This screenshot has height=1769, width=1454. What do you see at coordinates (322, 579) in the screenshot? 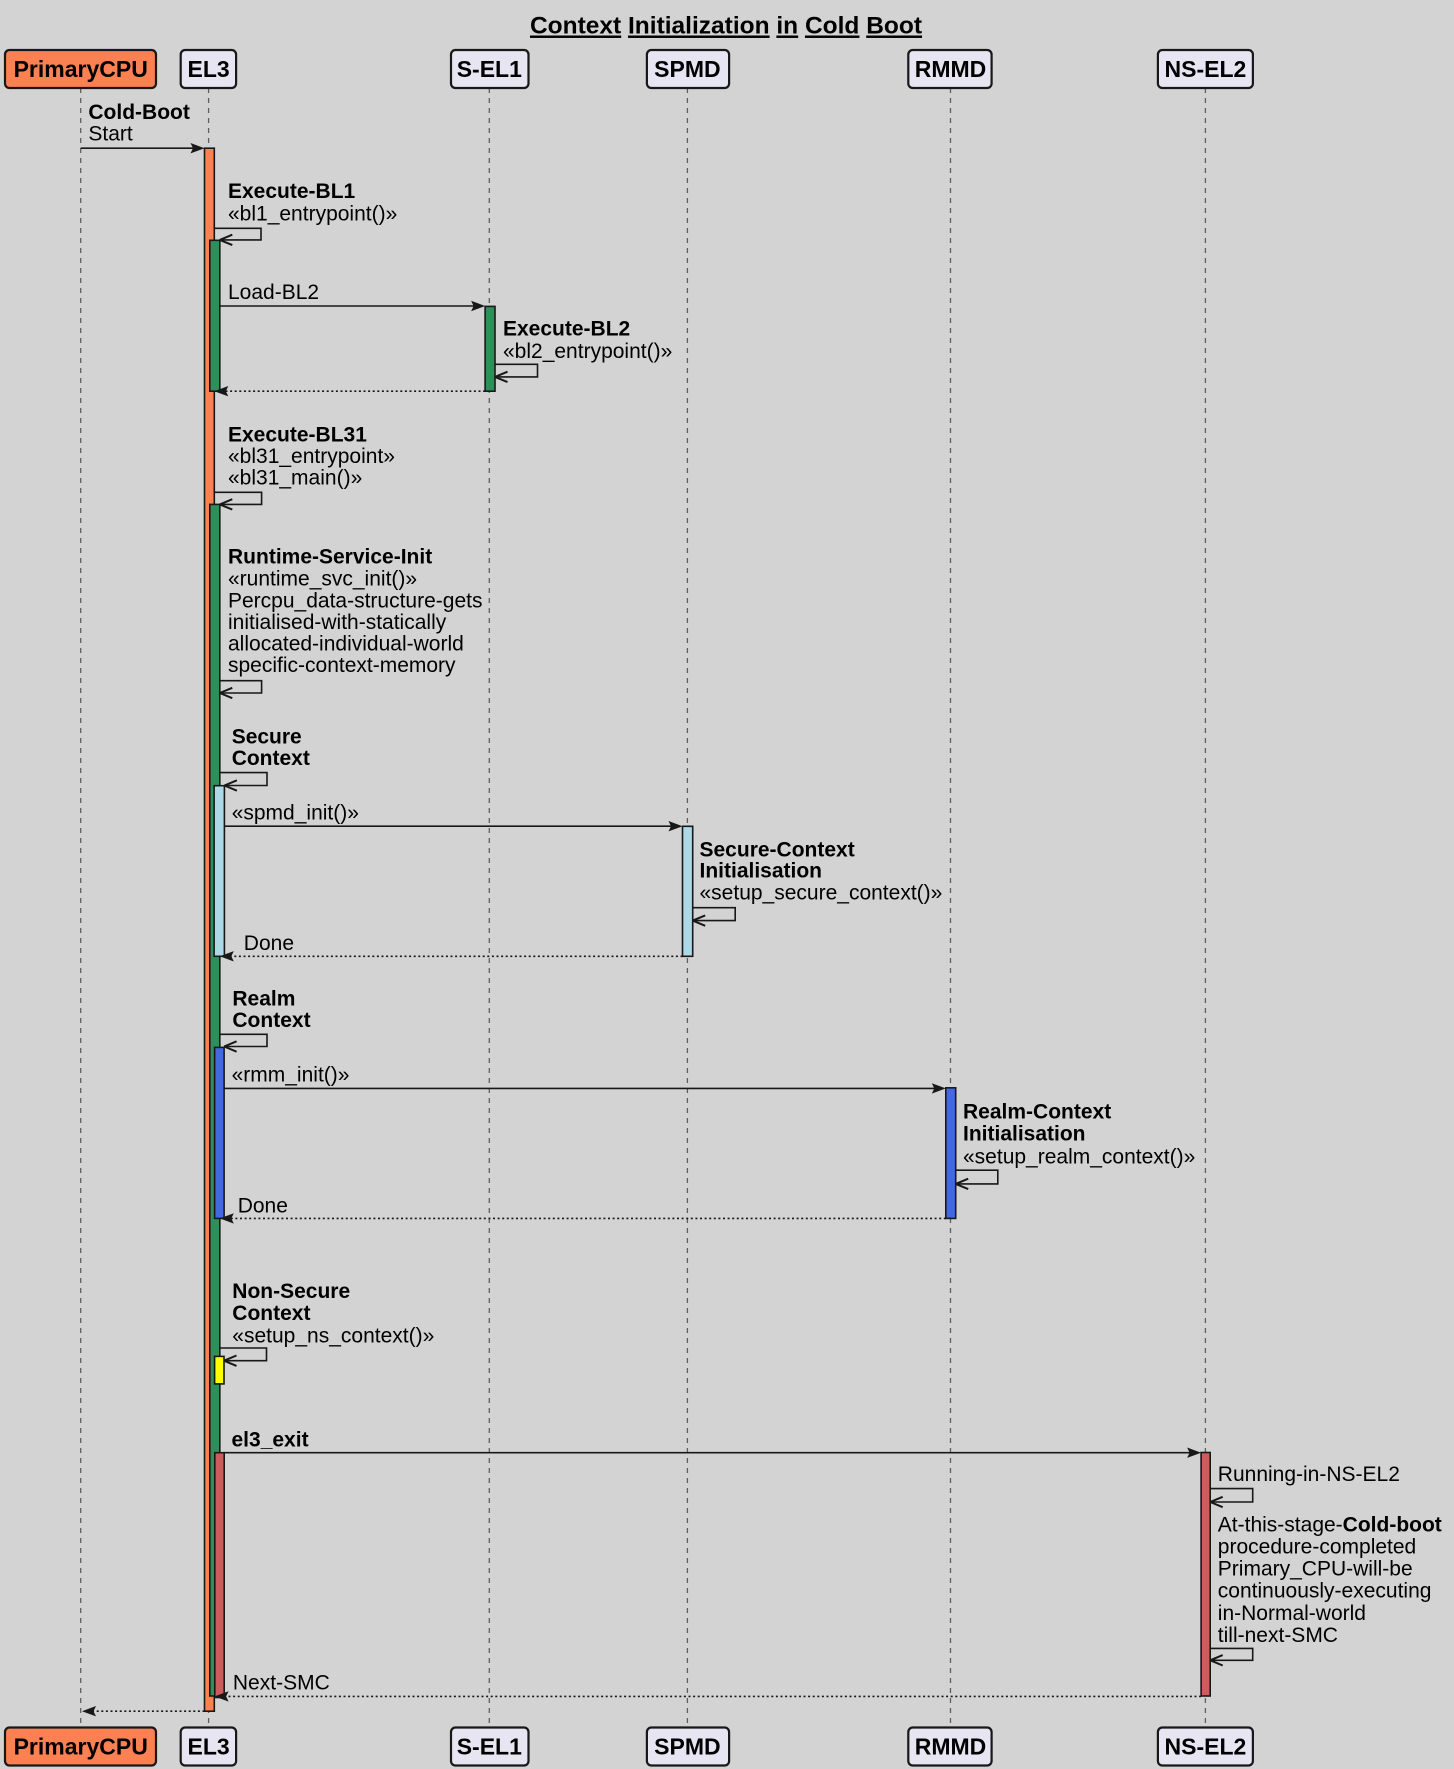
I see `svg-text: «runtime_svc_init()»` at bounding box center [322, 579].